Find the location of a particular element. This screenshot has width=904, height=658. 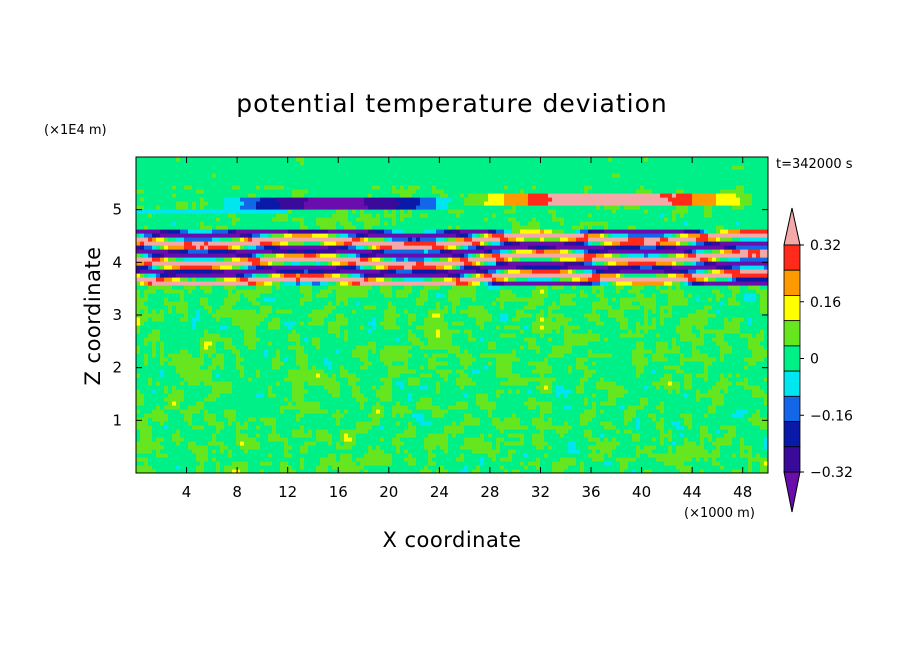

x-tick-label: 36 is located at coordinates (590, 492).